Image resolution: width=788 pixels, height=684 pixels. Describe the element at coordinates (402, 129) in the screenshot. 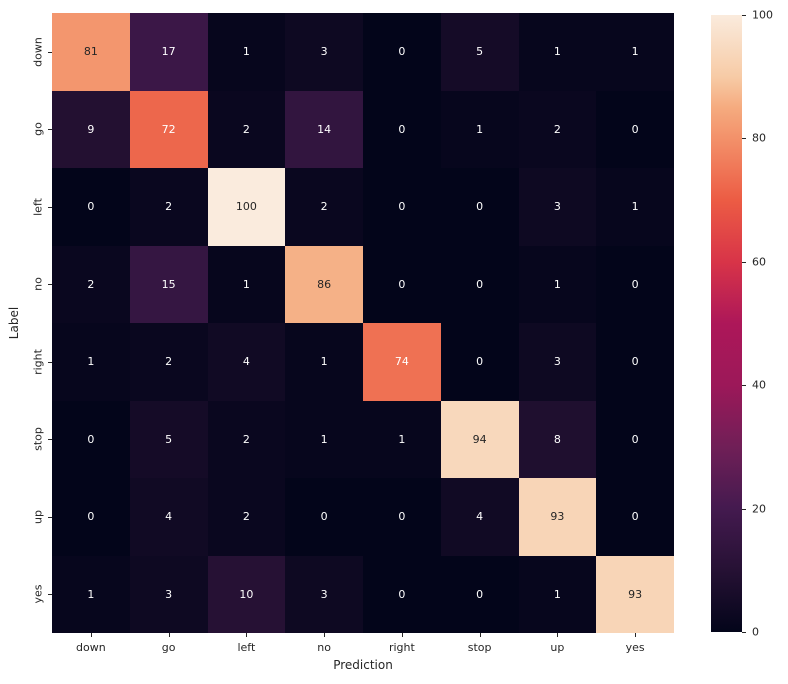

I see `heatmap-cell-go-right: 0` at that location.